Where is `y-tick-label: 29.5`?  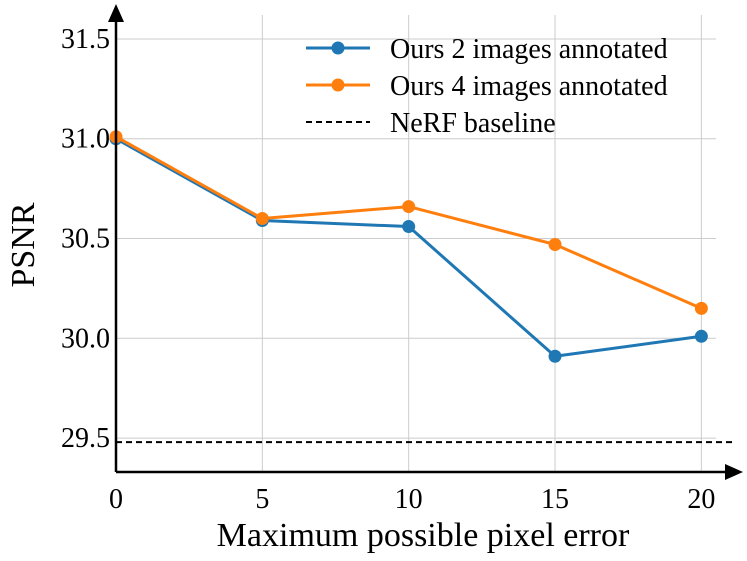
y-tick-label: 29.5 is located at coordinates (85, 438).